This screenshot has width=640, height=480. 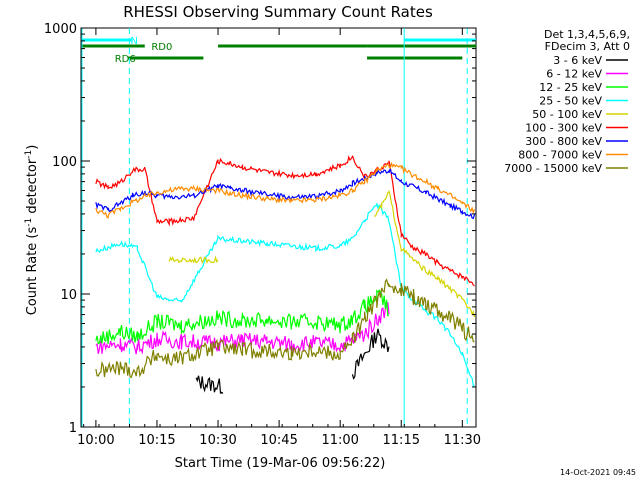 I want to click on flags-layer: N RD0 RD6, so click(x=279, y=50).